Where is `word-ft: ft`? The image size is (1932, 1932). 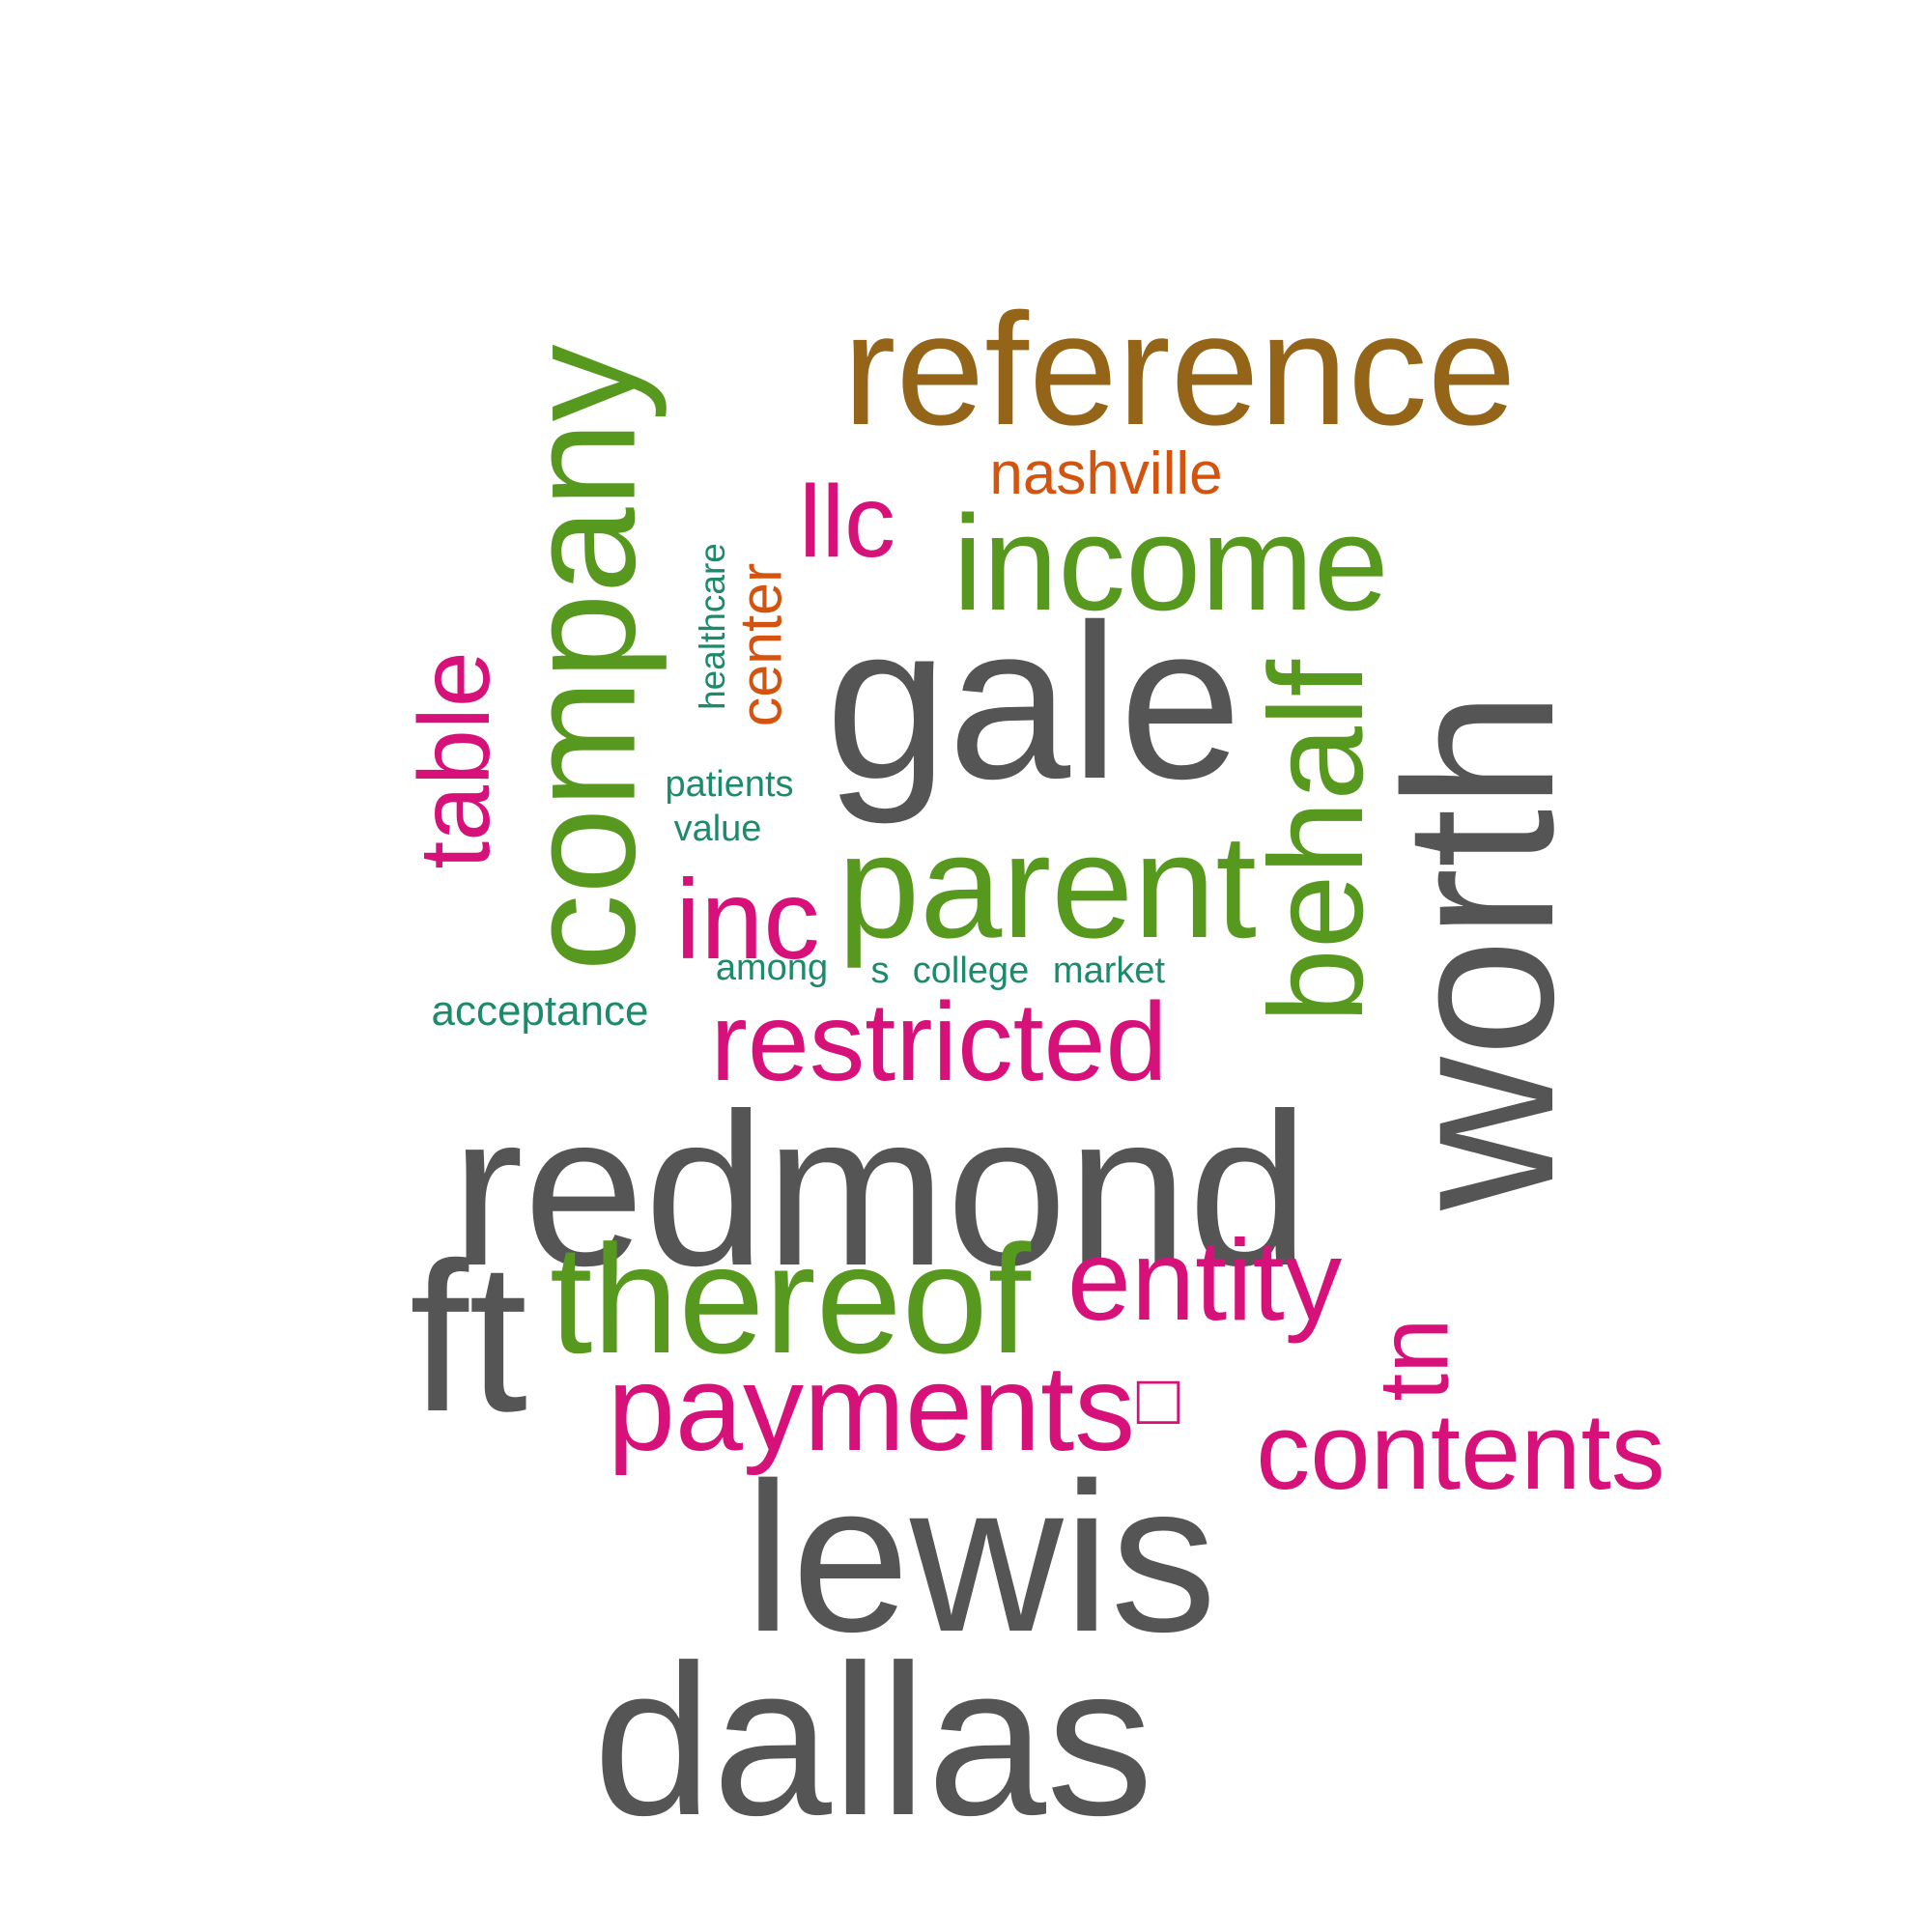
word-ft: ft is located at coordinates (468, 1337).